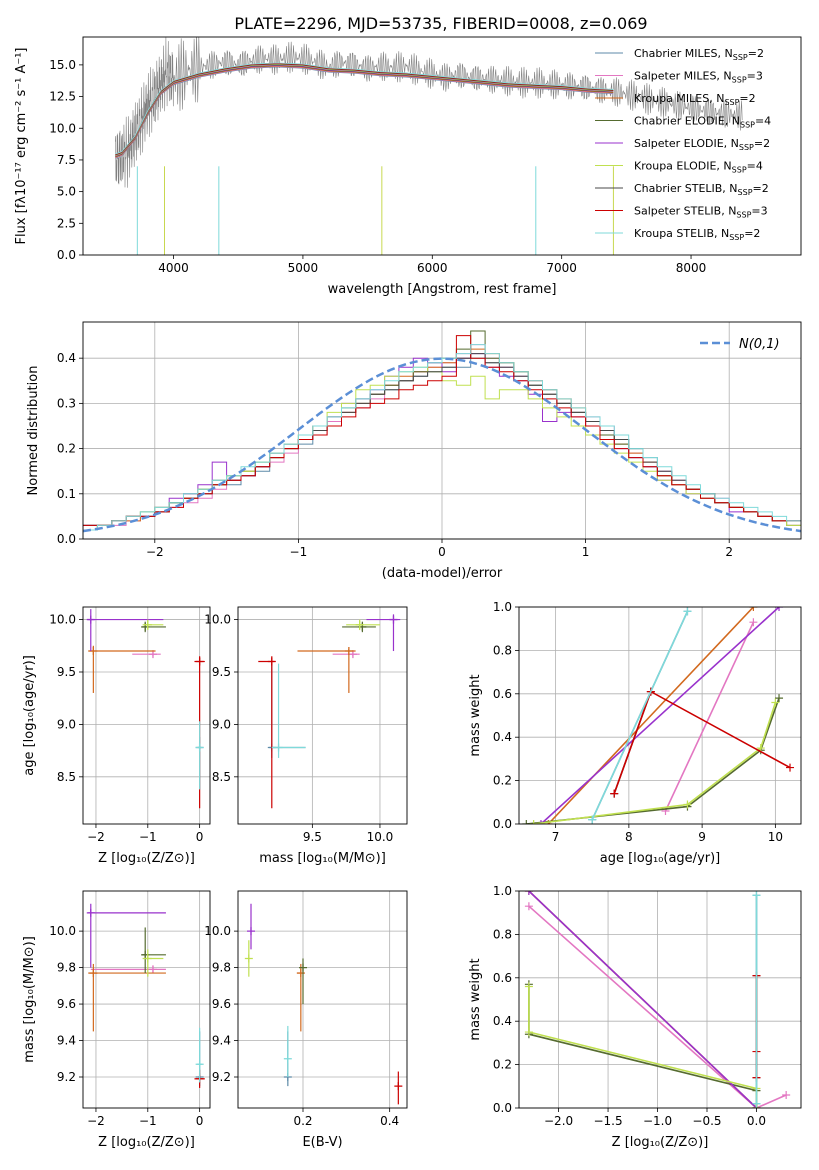 The image size is (819, 1170). Describe the element at coordinates (698, 77) in the screenshot. I see `legend-label: Salpeter MILES, NSSP=3` at that location.